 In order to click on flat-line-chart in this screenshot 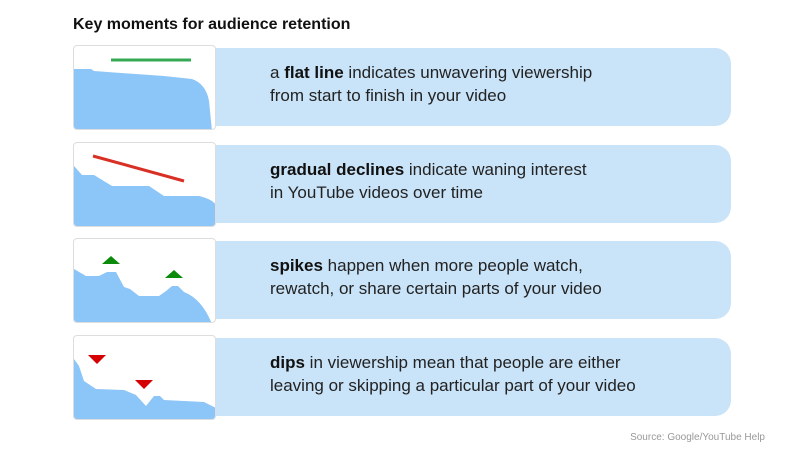, I will do `click(144, 87)`.